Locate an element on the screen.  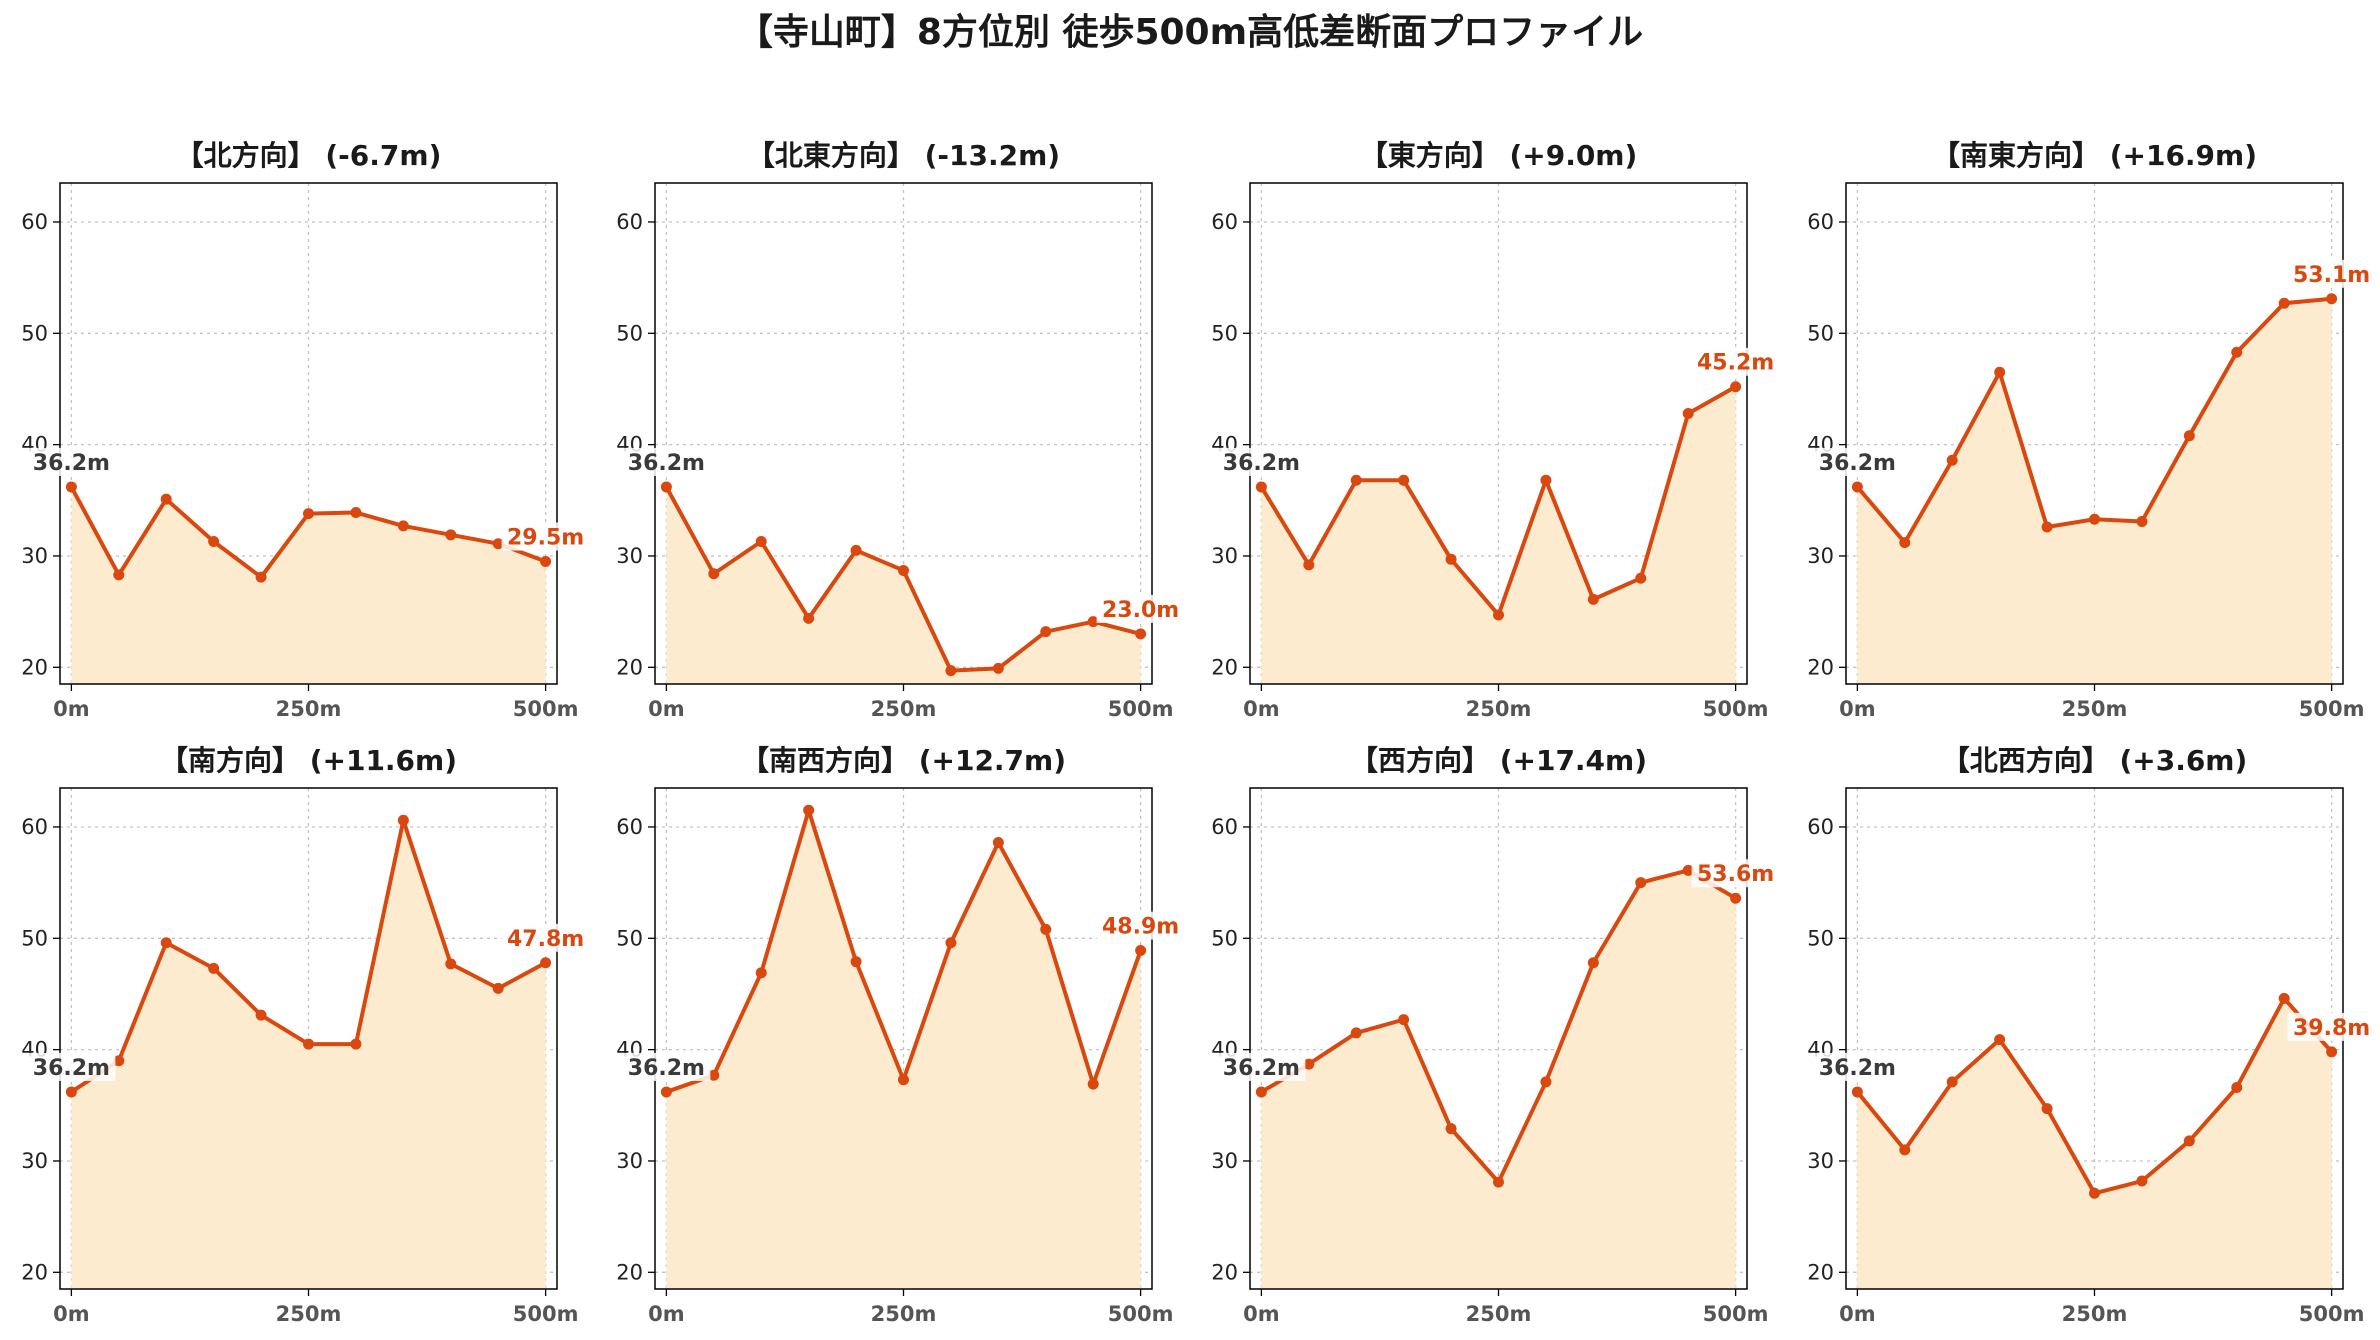
panel-title: 【北東方向】 (-13.2m) is located at coordinates (903, 155).